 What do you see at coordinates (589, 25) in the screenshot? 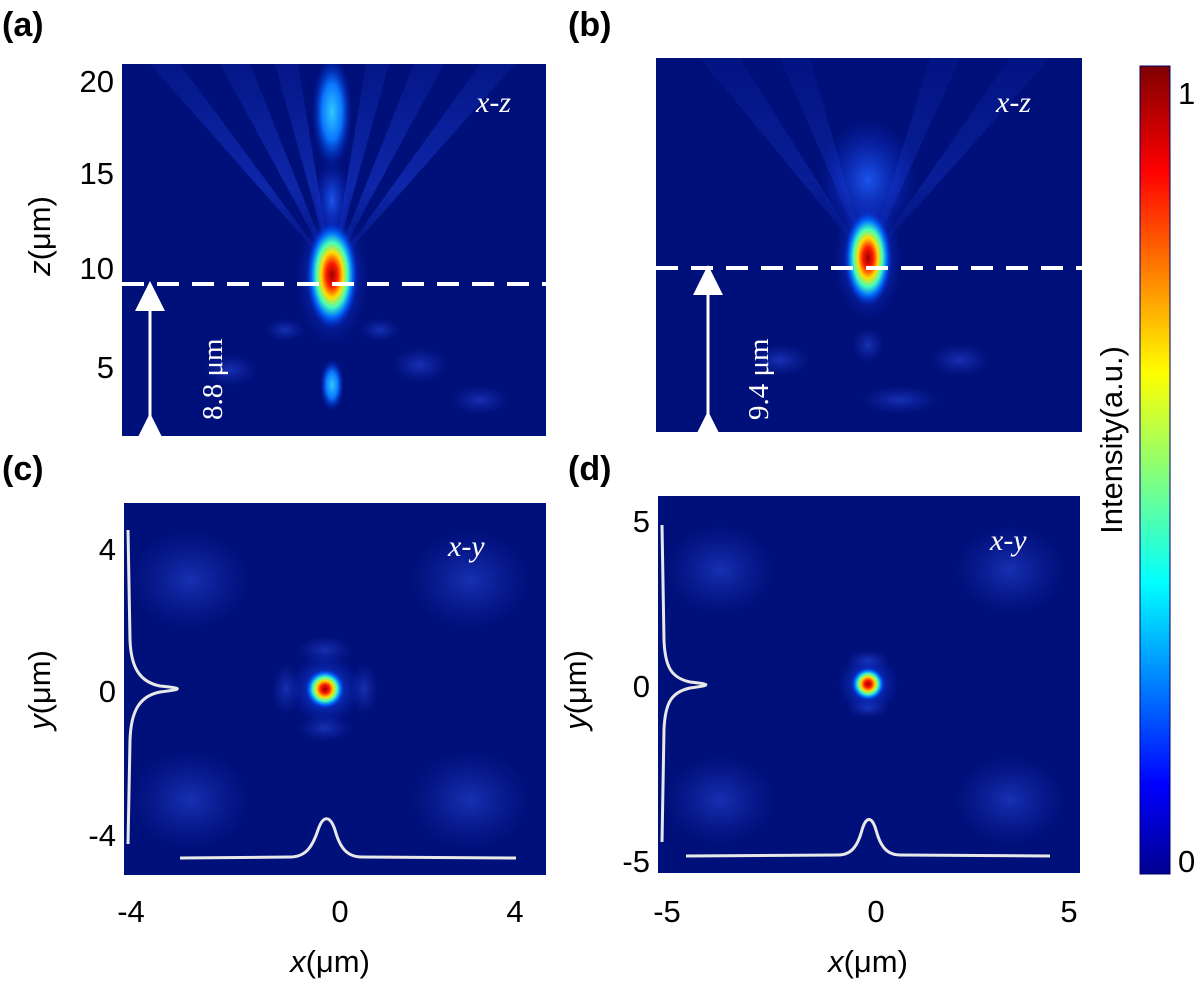
I see `panel-b-label: (b)` at bounding box center [589, 25].